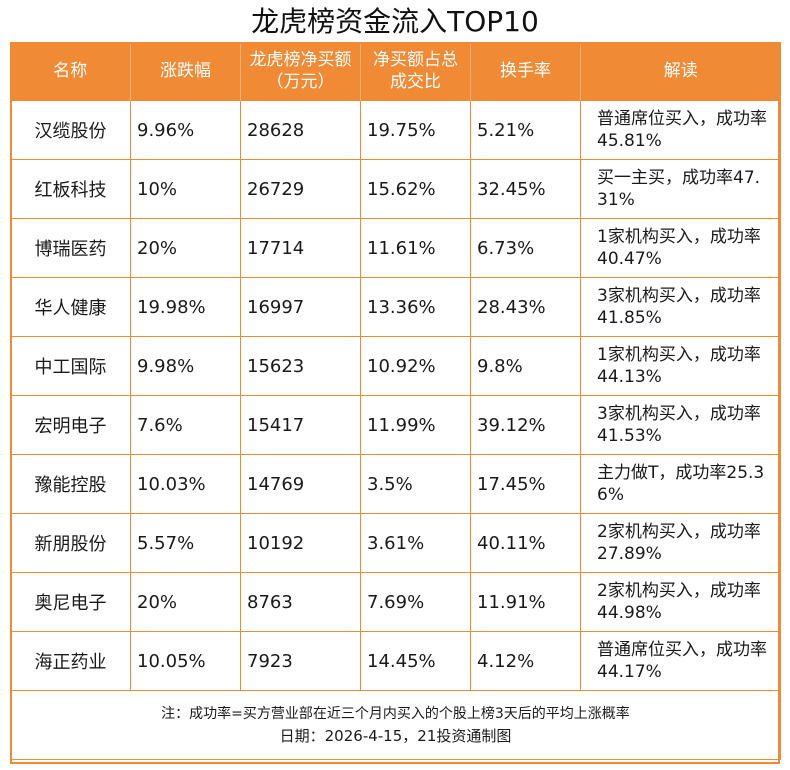 The height and width of the screenshot is (770, 790). What do you see at coordinates (415, 661) in the screenshot?
I see `cell-ratio: 14.45%` at bounding box center [415, 661].